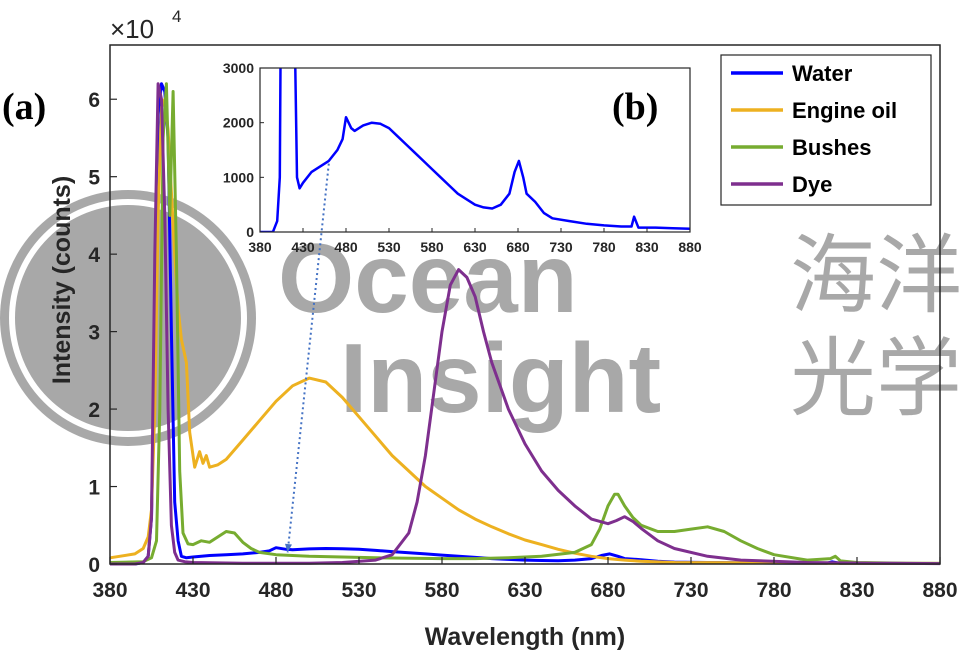 Image resolution: width=969 pixels, height=661 pixels. Describe the element at coordinates (432, 247) in the screenshot. I see `inset-x-tick-label: 580` at that location.